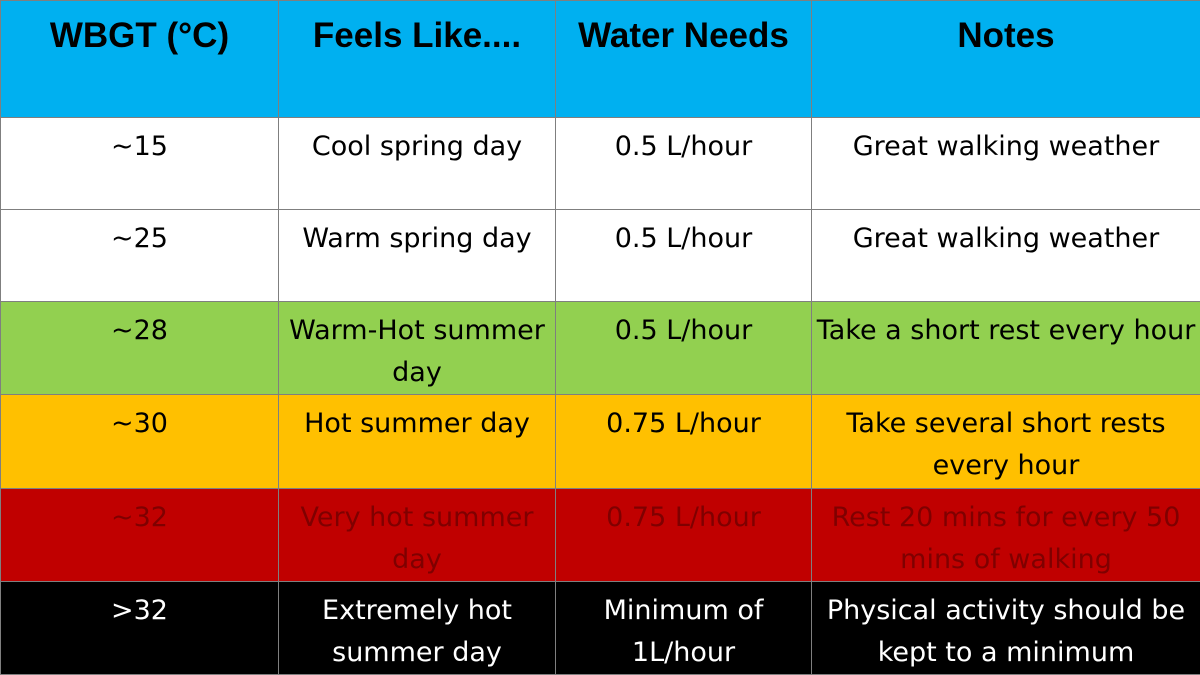 Image resolution: width=1200 pixels, height=675 pixels. What do you see at coordinates (683, 59) in the screenshot?
I see `header-water-needs: Water Needs` at bounding box center [683, 59].